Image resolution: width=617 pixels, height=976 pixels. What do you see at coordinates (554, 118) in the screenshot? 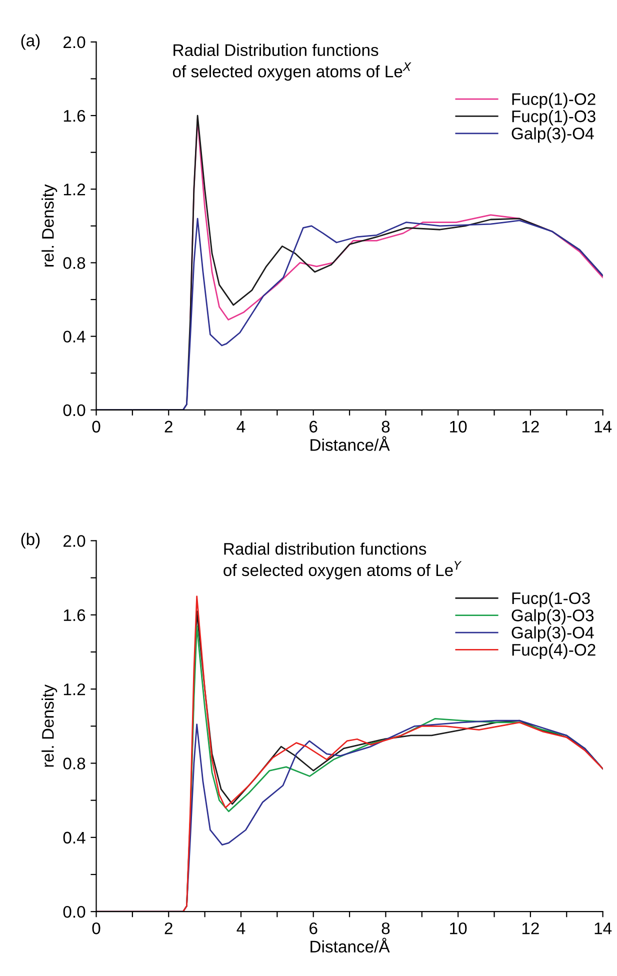
I see `legend-label: Fucp(1)-O3` at bounding box center [554, 118].